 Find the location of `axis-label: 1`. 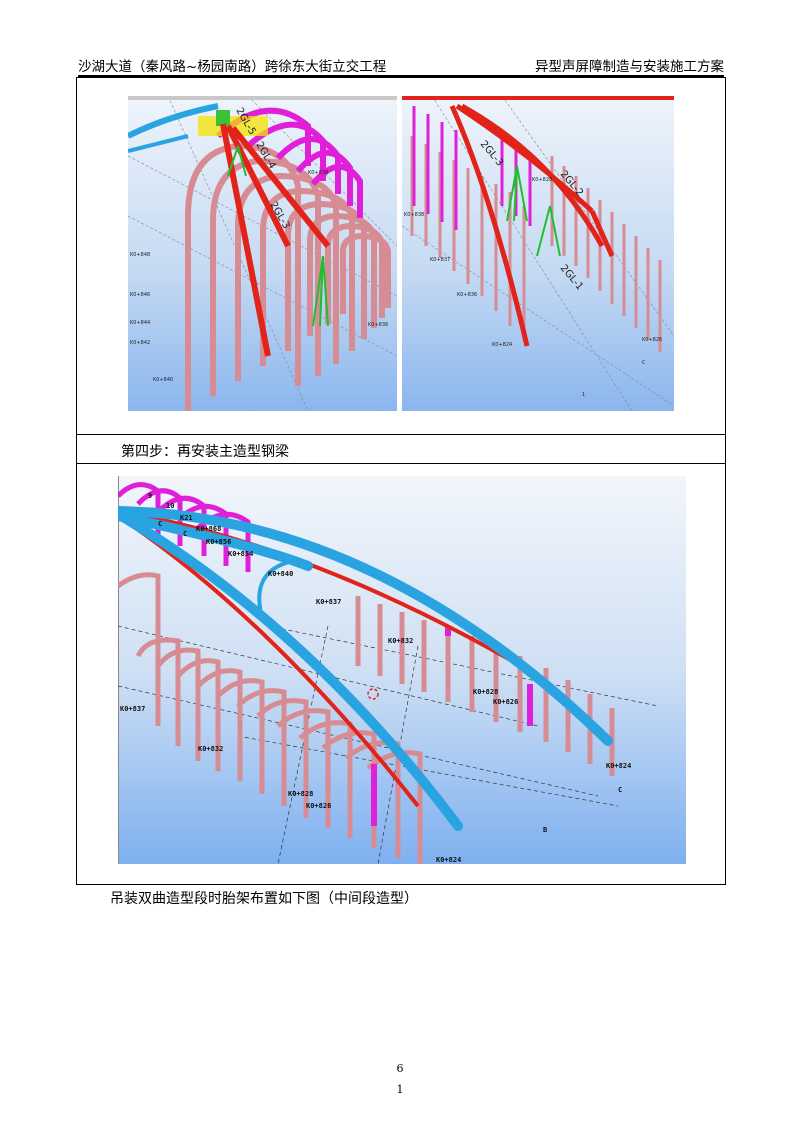

axis-label: 1 is located at coordinates (583, 395).